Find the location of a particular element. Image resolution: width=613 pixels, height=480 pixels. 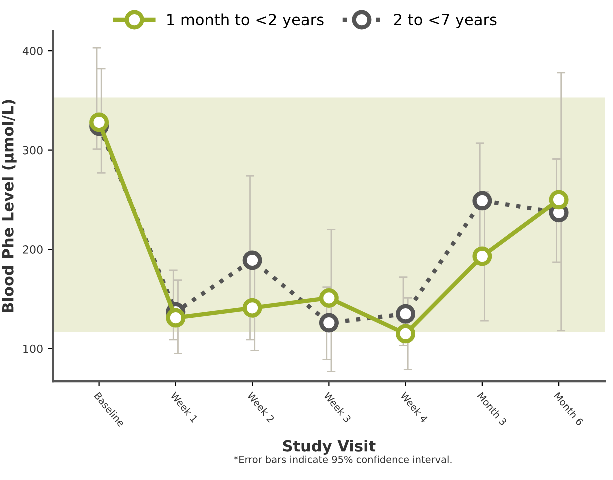

y-tick-label: 400 is located at coordinates (32, 51).